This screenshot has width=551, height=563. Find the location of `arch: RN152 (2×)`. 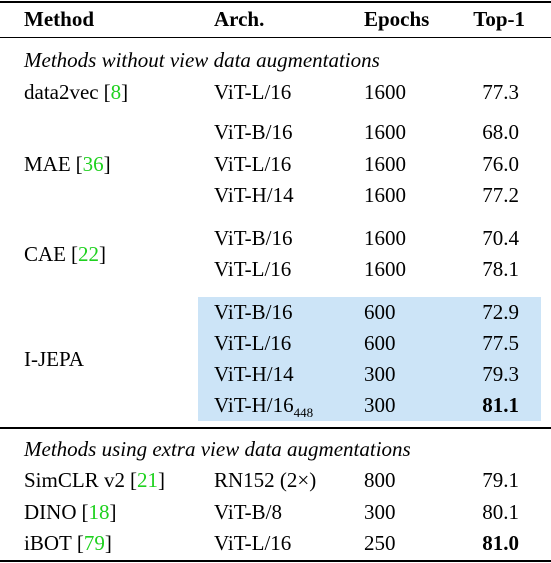

arch: RN152 (2×) is located at coordinates (265, 480).